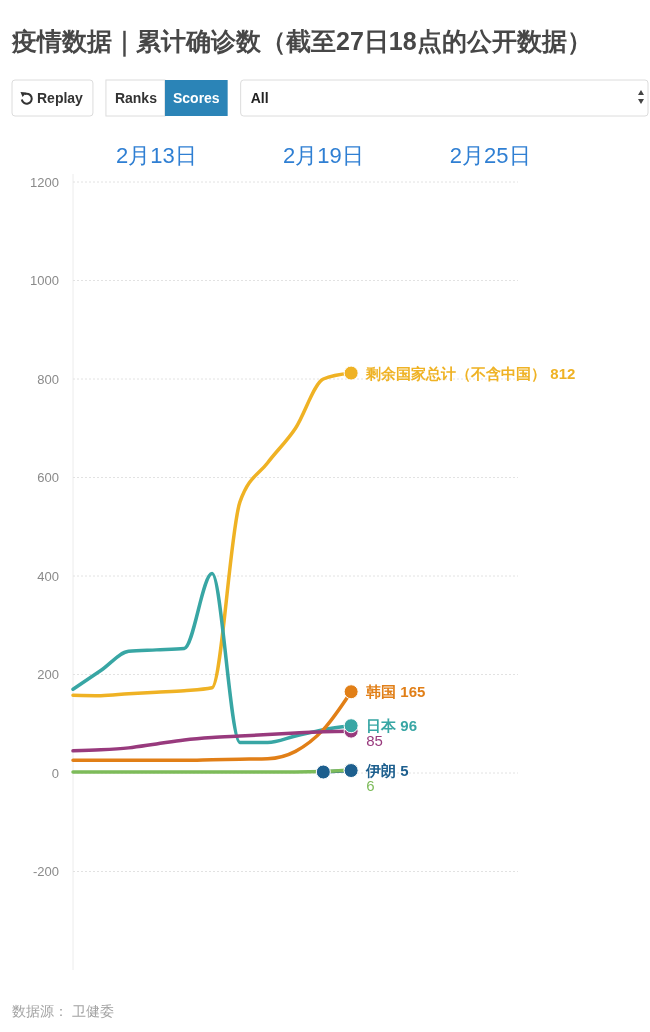 The height and width of the screenshot is (1032, 650). Describe the element at coordinates (323, 155) in the screenshot. I see `x-tick-label: 2月19日` at that location.